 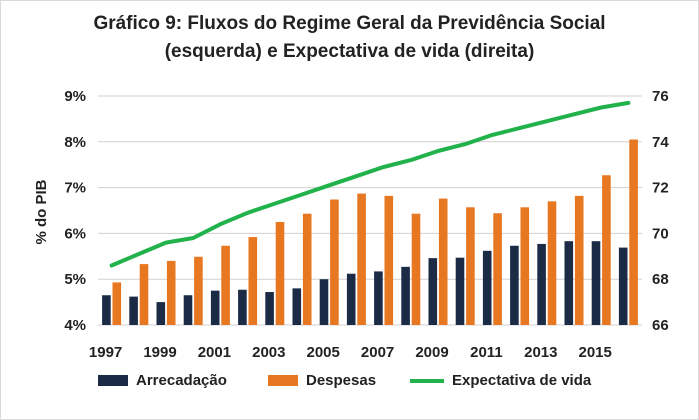 I want to click on bar-despesas-2011, so click(x=497, y=269).